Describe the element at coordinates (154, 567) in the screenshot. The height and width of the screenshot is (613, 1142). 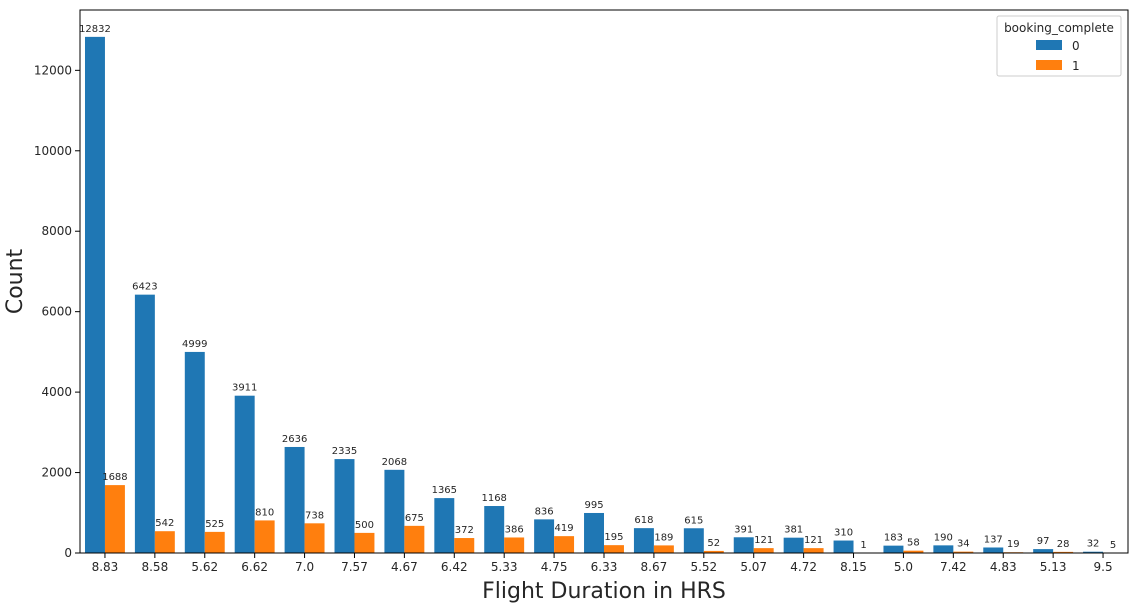
I see `x-tick-label: 8.58` at that location.